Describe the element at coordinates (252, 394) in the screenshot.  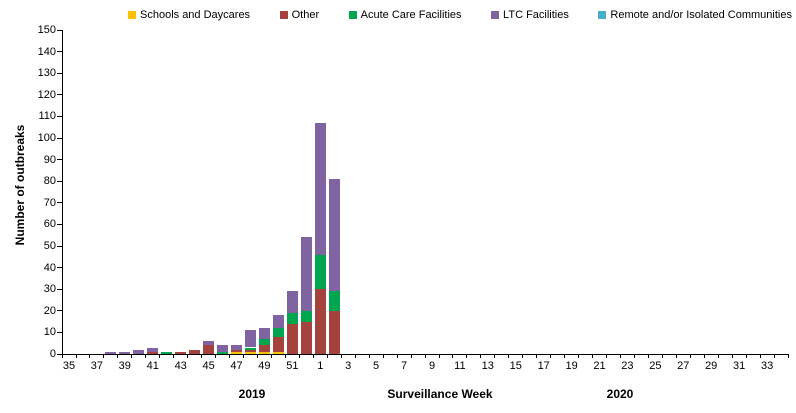
I see `year-label-2019: 2019` at that location.